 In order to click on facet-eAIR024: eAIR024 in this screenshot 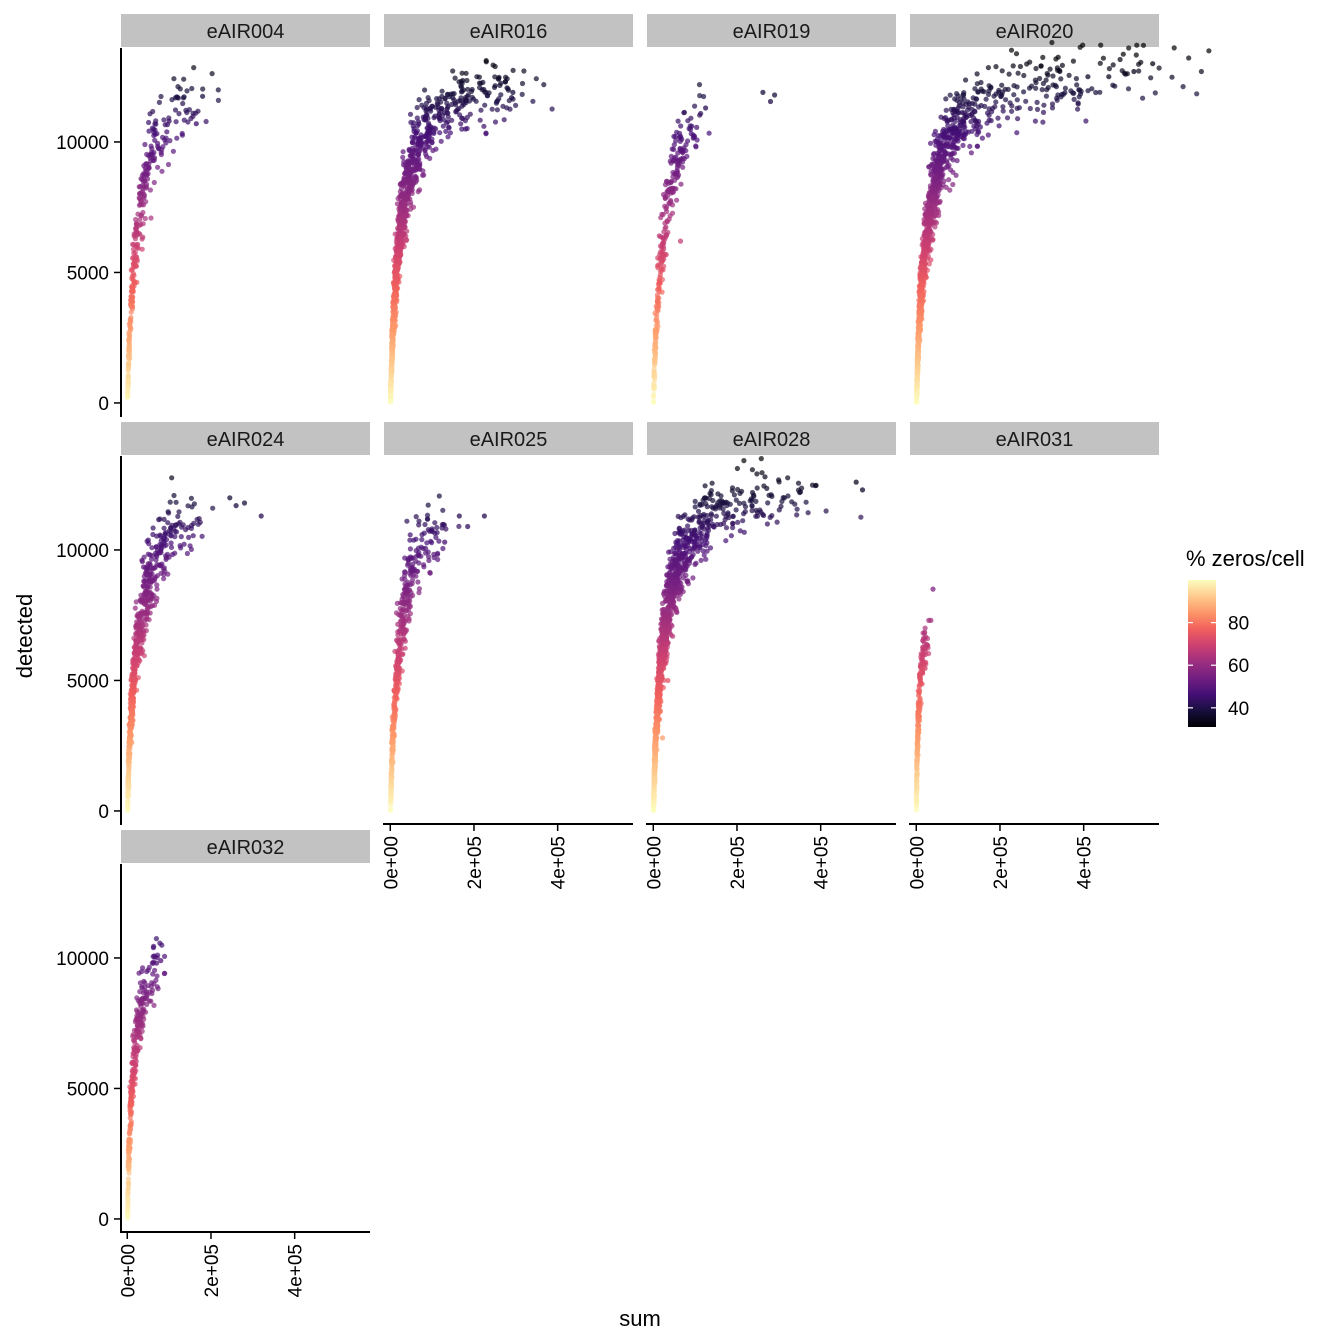, I will do `click(245, 617)`.